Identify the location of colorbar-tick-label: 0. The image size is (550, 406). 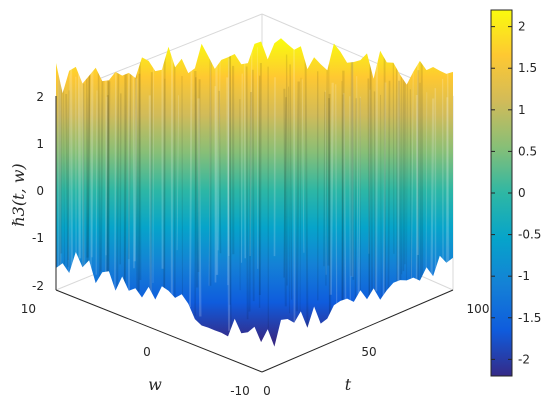
(522, 193).